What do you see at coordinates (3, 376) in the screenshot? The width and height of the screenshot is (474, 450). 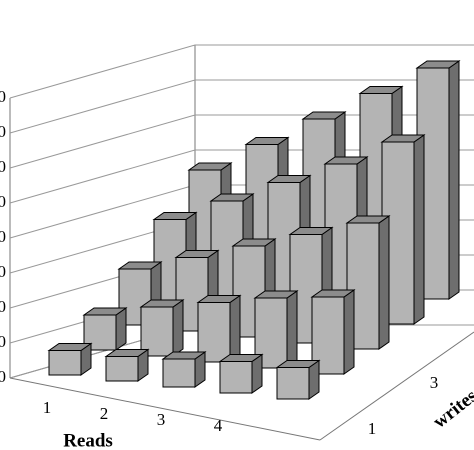 I see `y-tick-label: 0` at bounding box center [3, 376].